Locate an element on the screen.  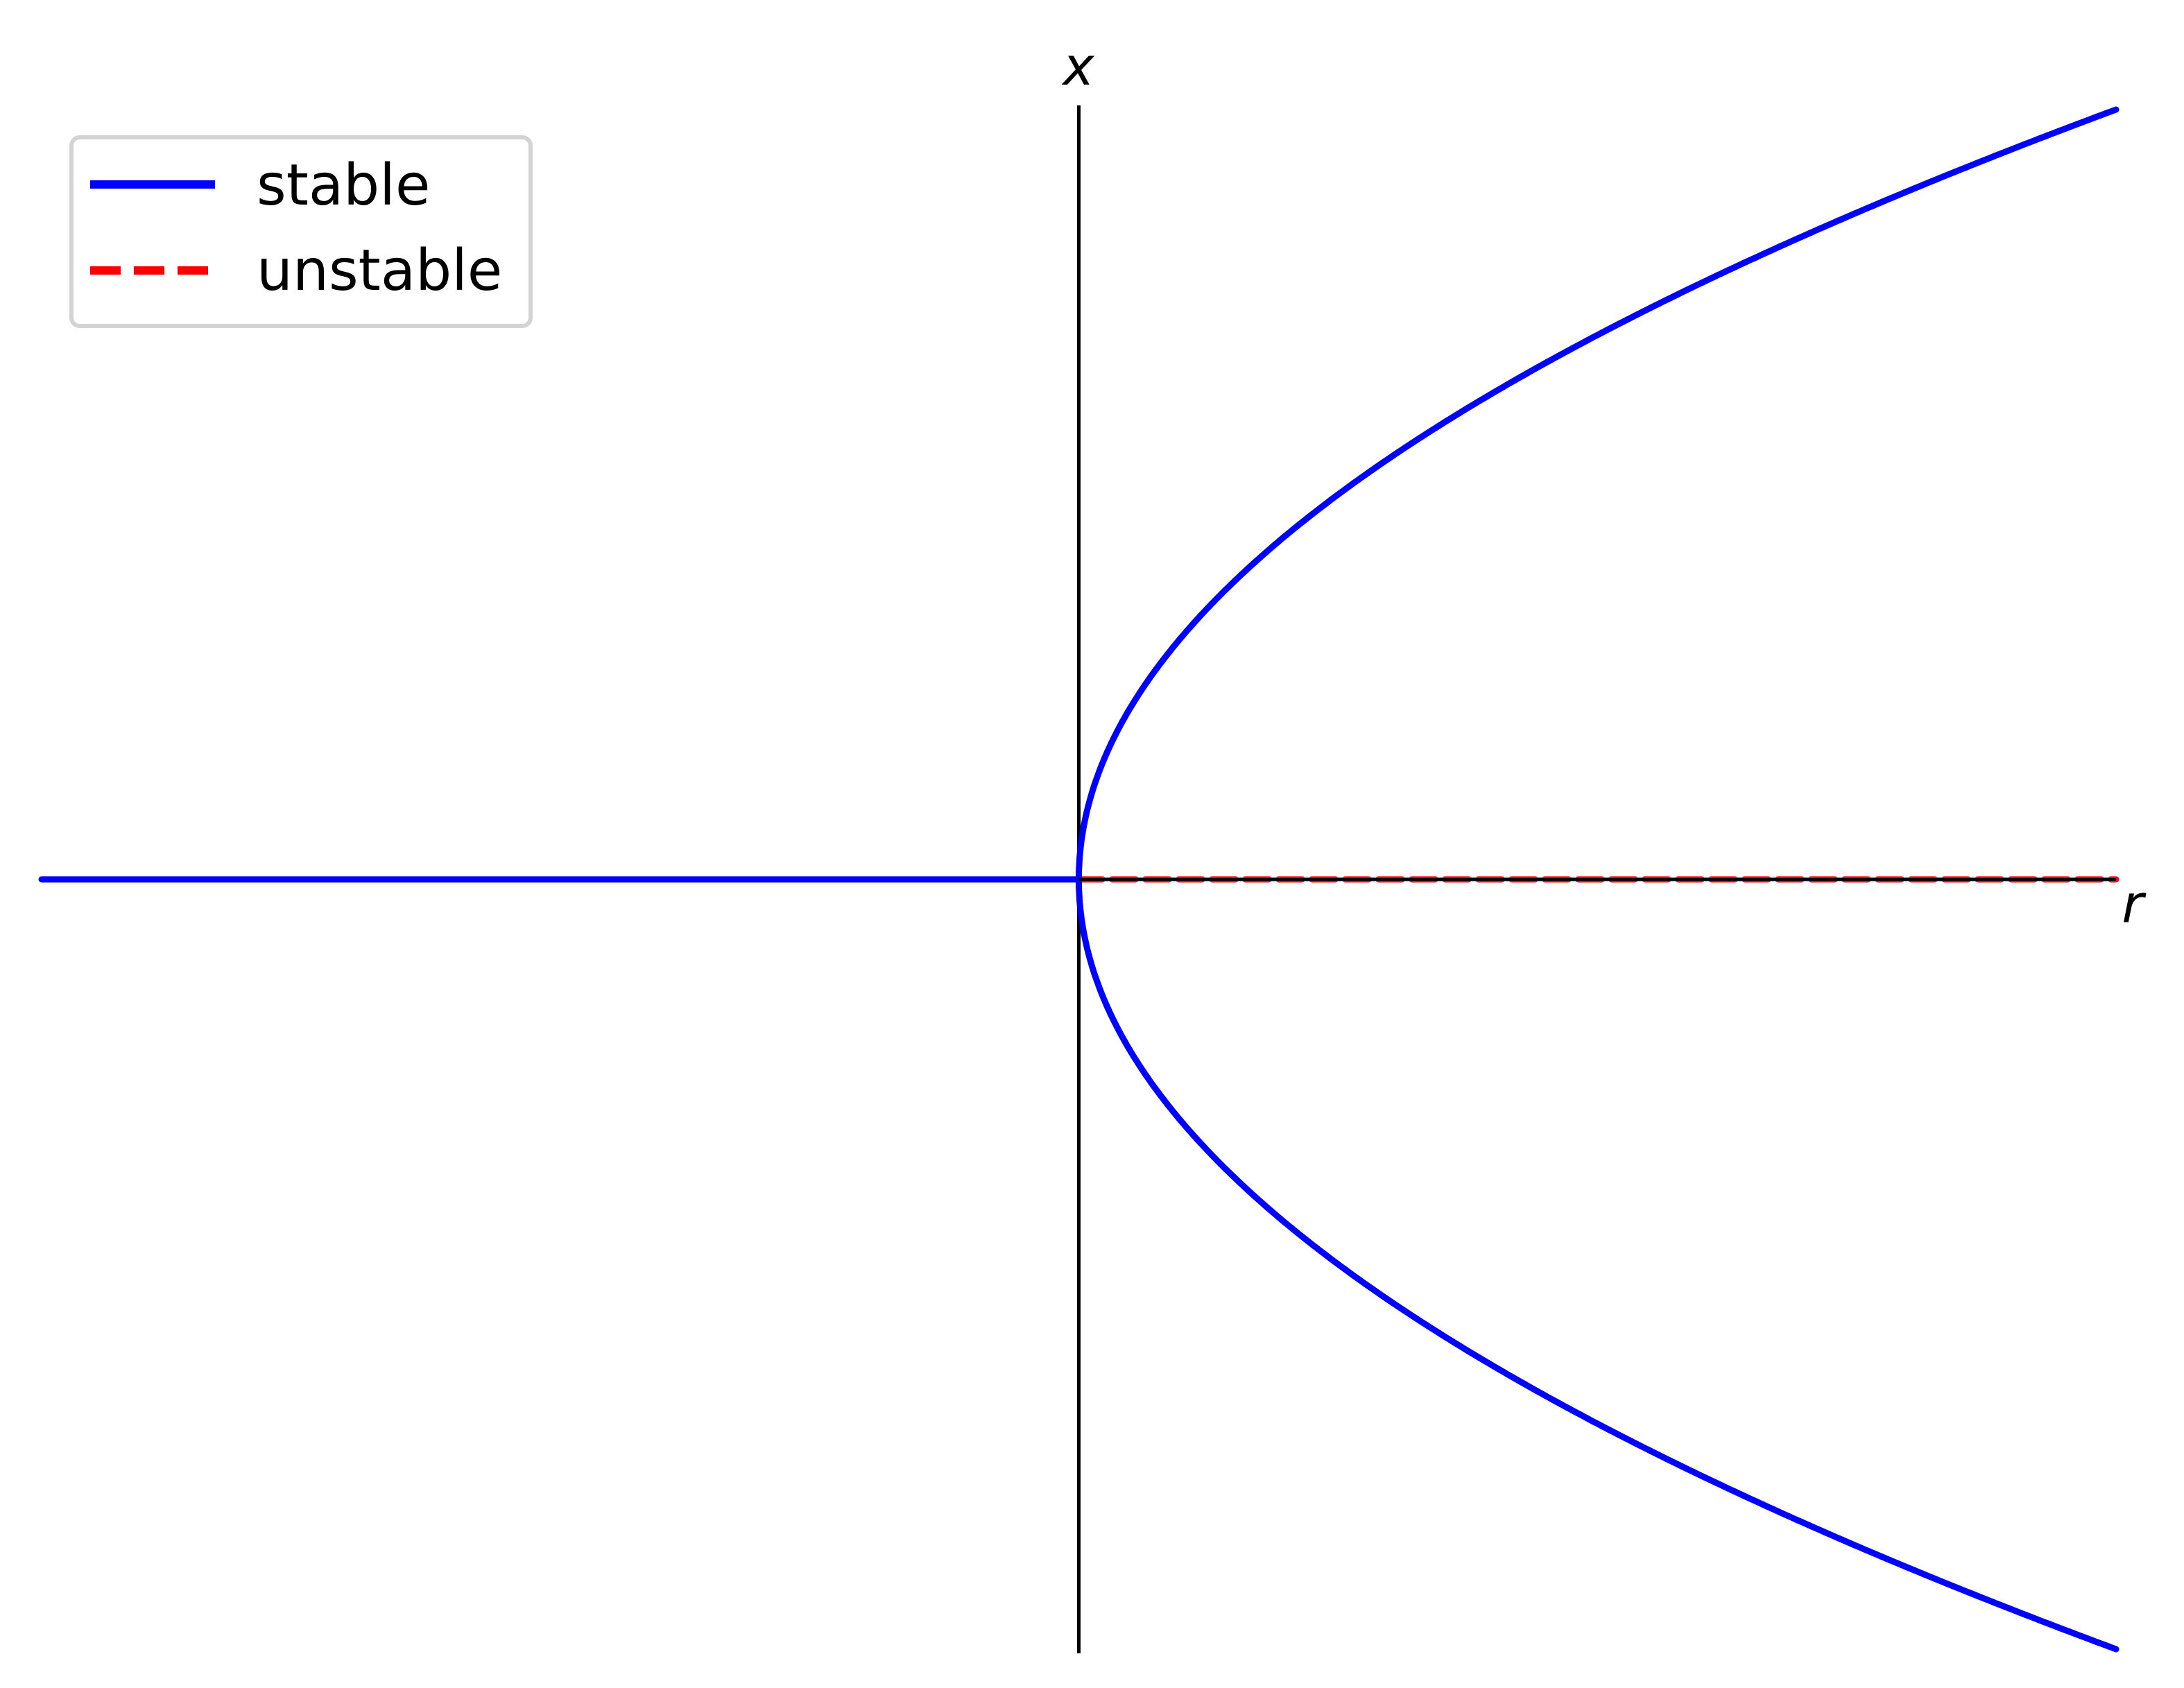
x-axis-label: x is located at coordinates (1078, 66).